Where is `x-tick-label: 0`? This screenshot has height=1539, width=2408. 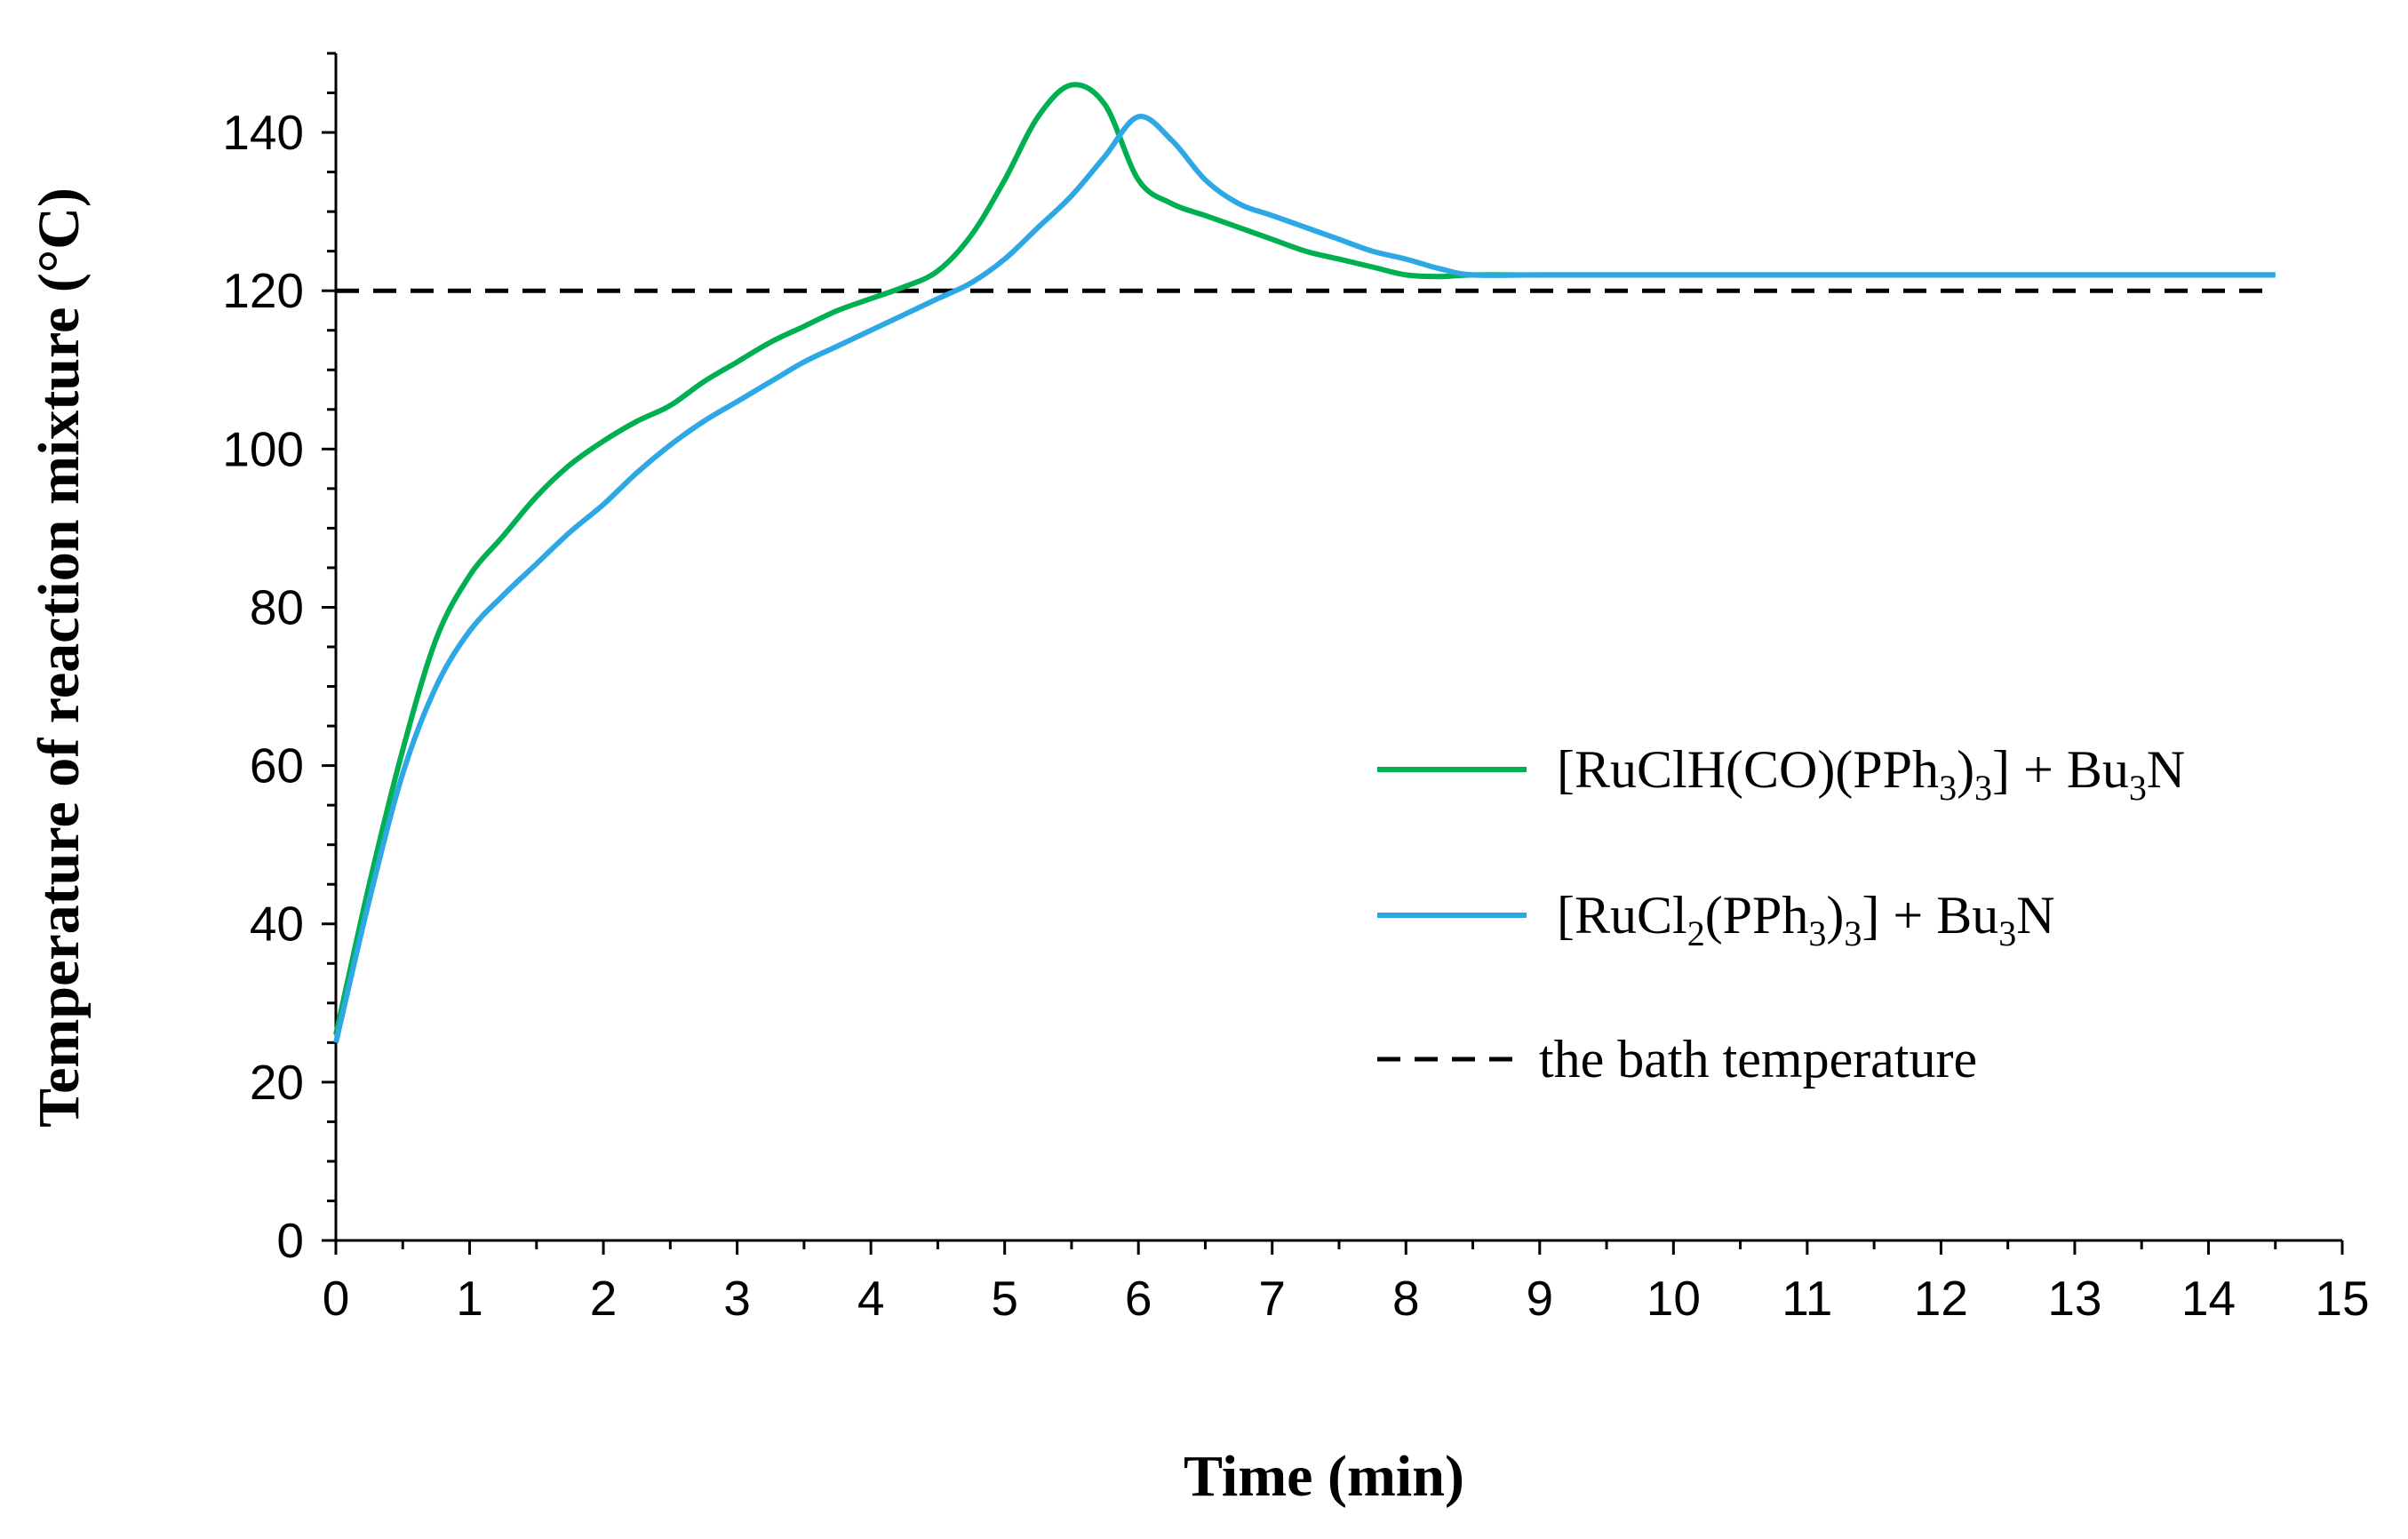 x-tick-label: 0 is located at coordinates (336, 1298).